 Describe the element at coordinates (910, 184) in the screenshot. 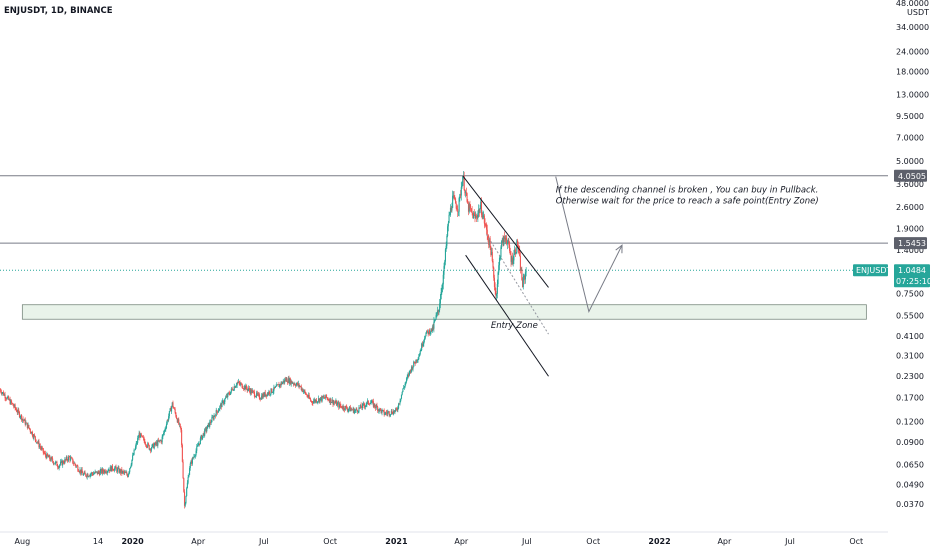

I see `y-tick-label: 3.6000` at that location.